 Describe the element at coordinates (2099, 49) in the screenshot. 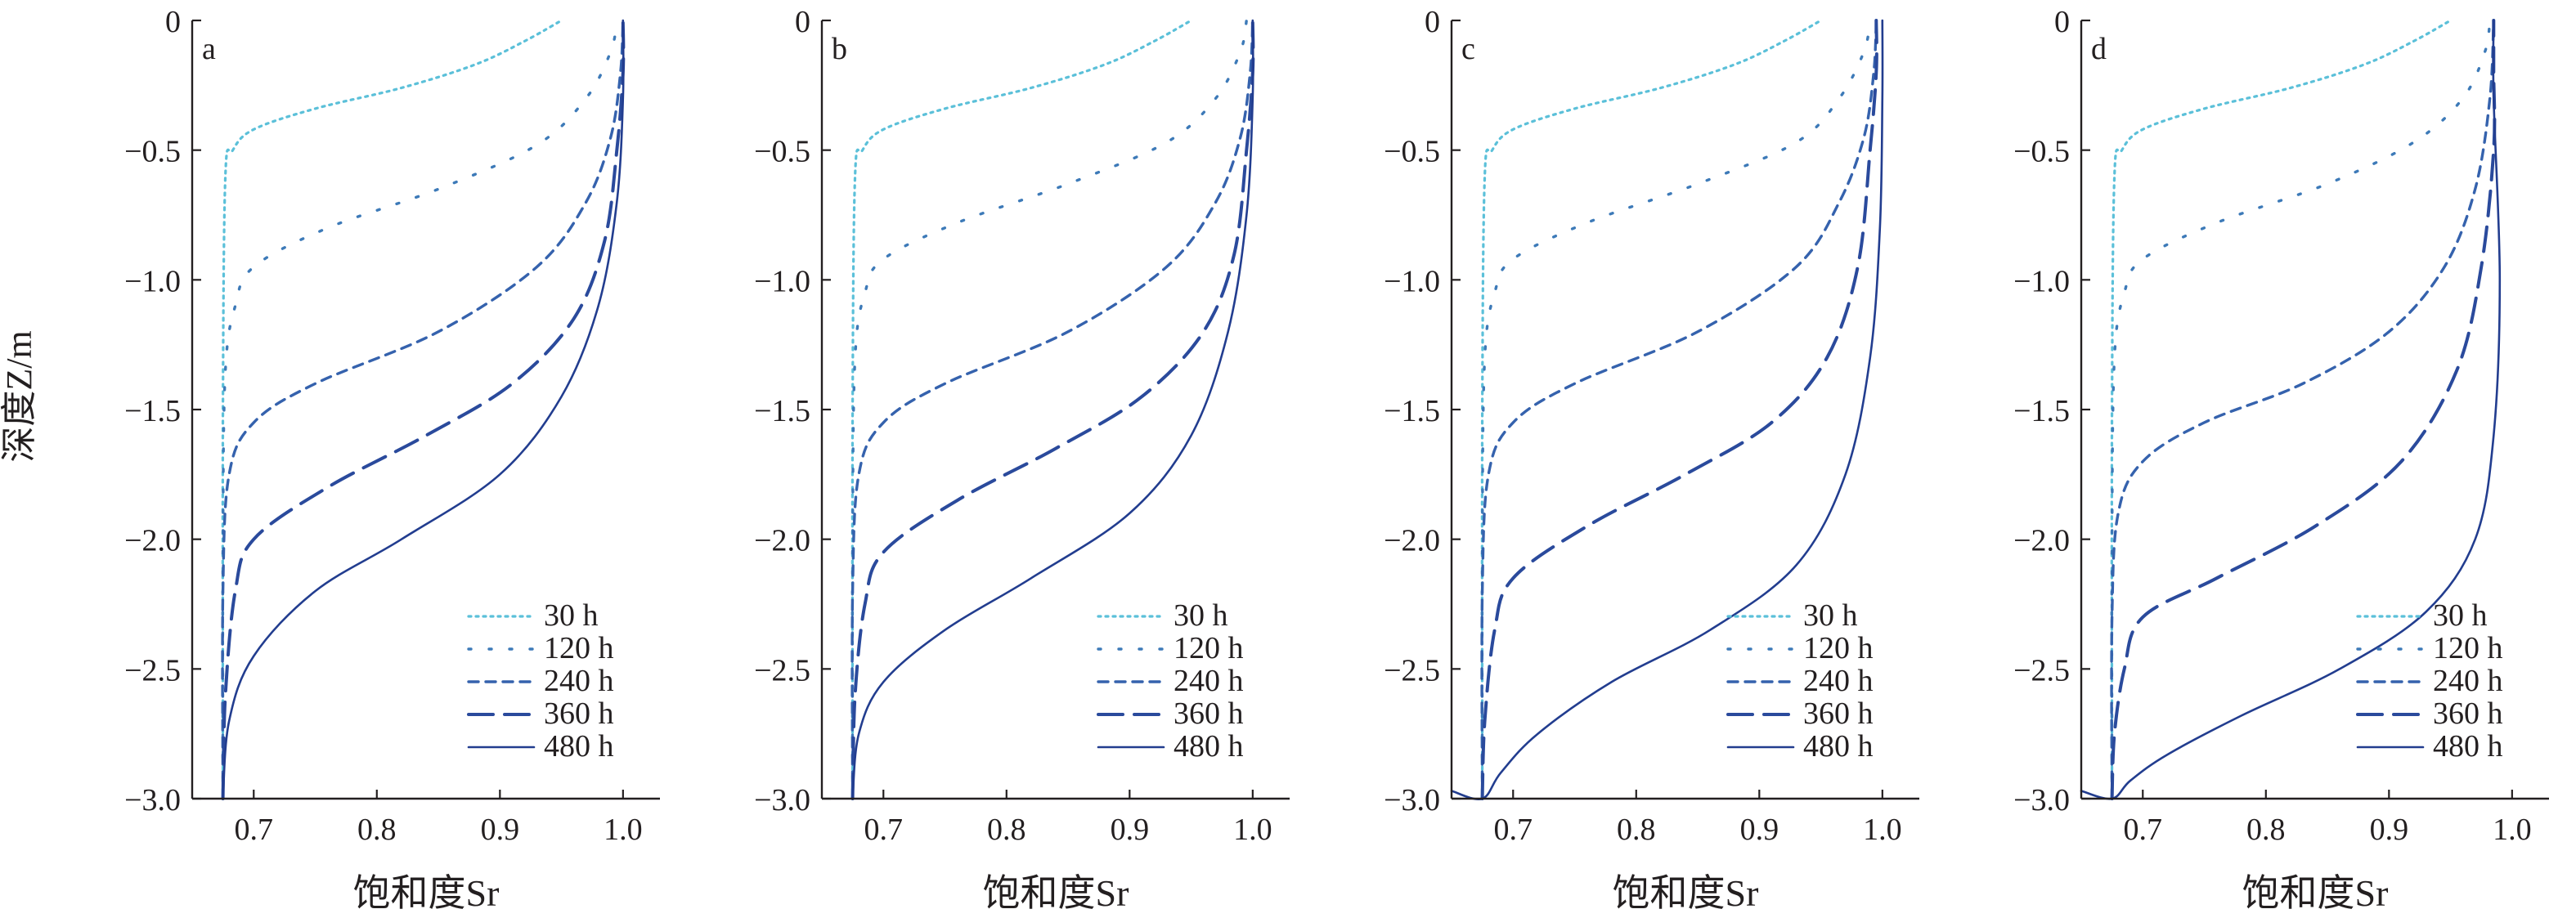

I see `panel-label: d` at that location.